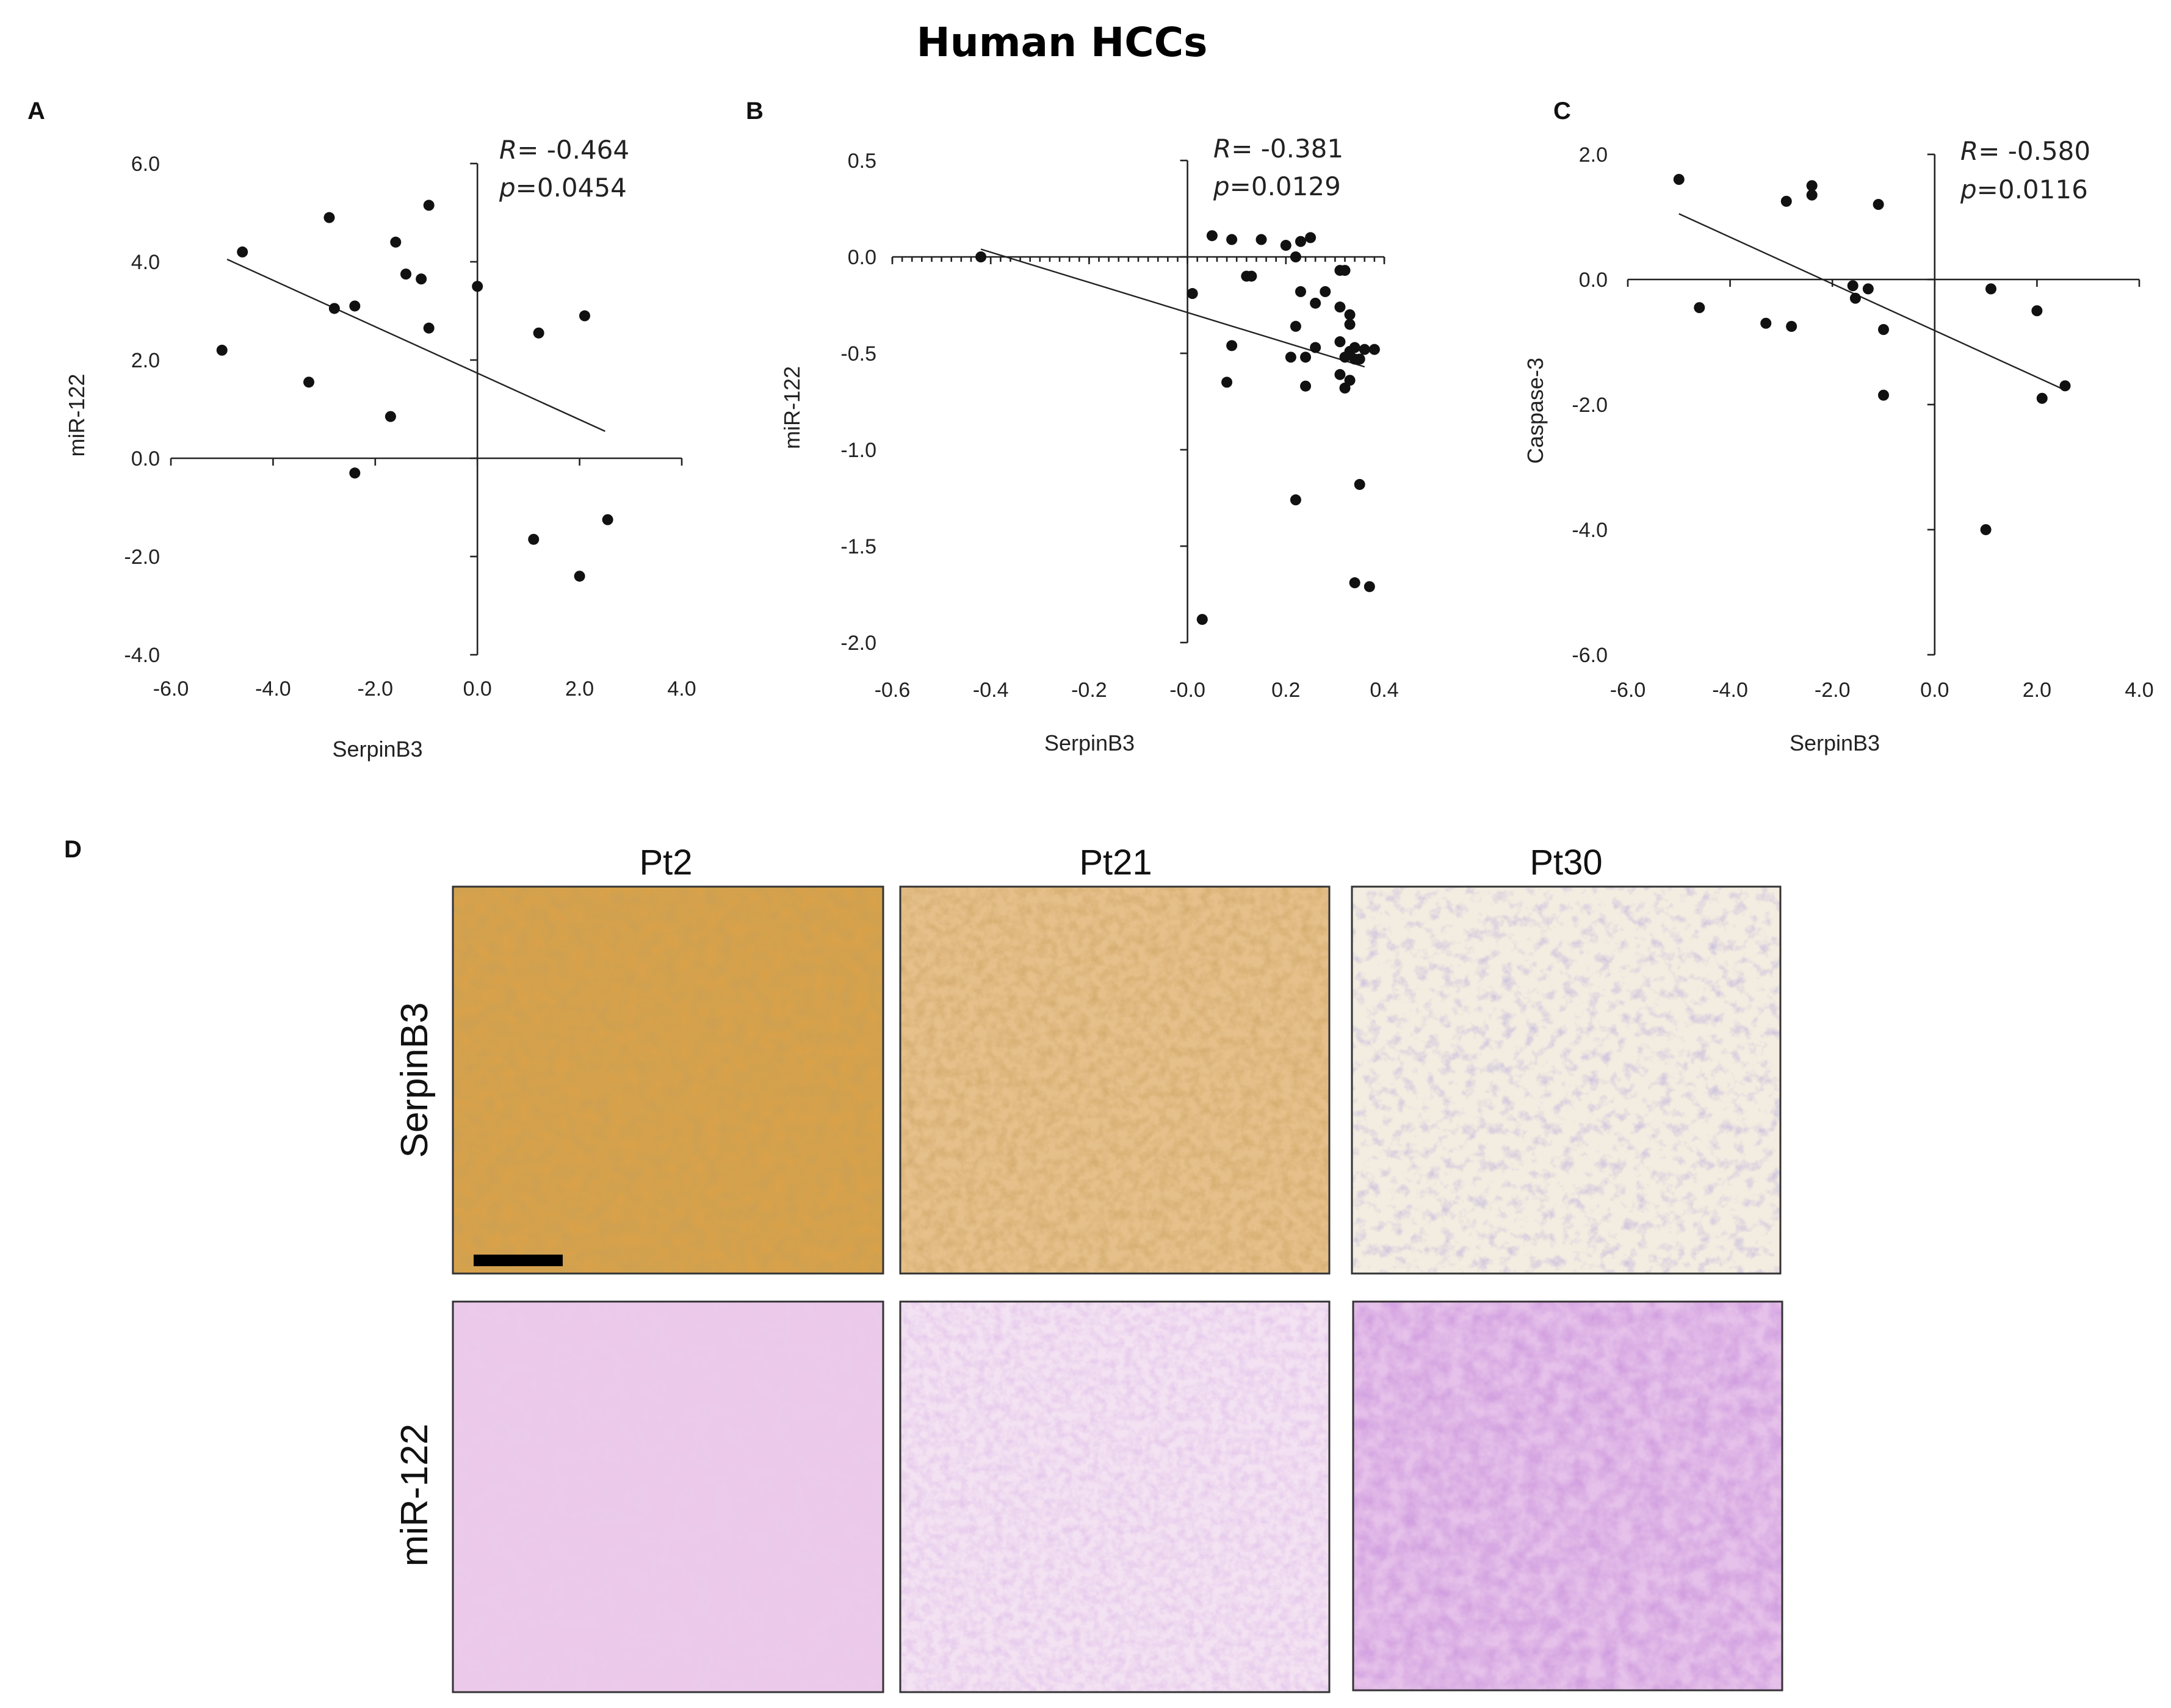  Describe the element at coordinates (573, 150) in the screenshot. I see `r-value: = -0.464` at that location.